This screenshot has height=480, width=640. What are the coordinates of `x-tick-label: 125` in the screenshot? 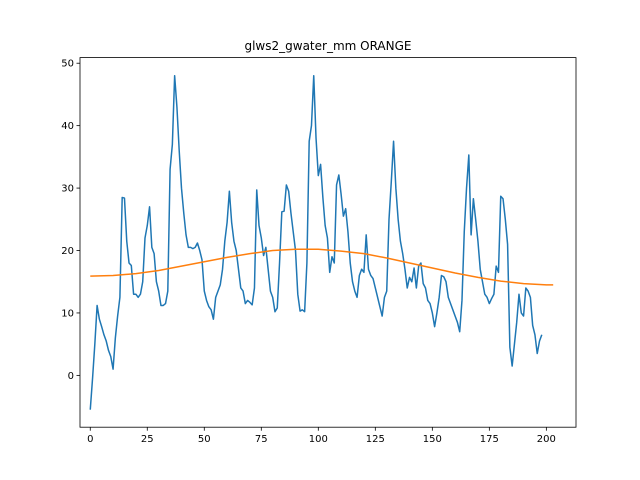 It's located at (375, 439).